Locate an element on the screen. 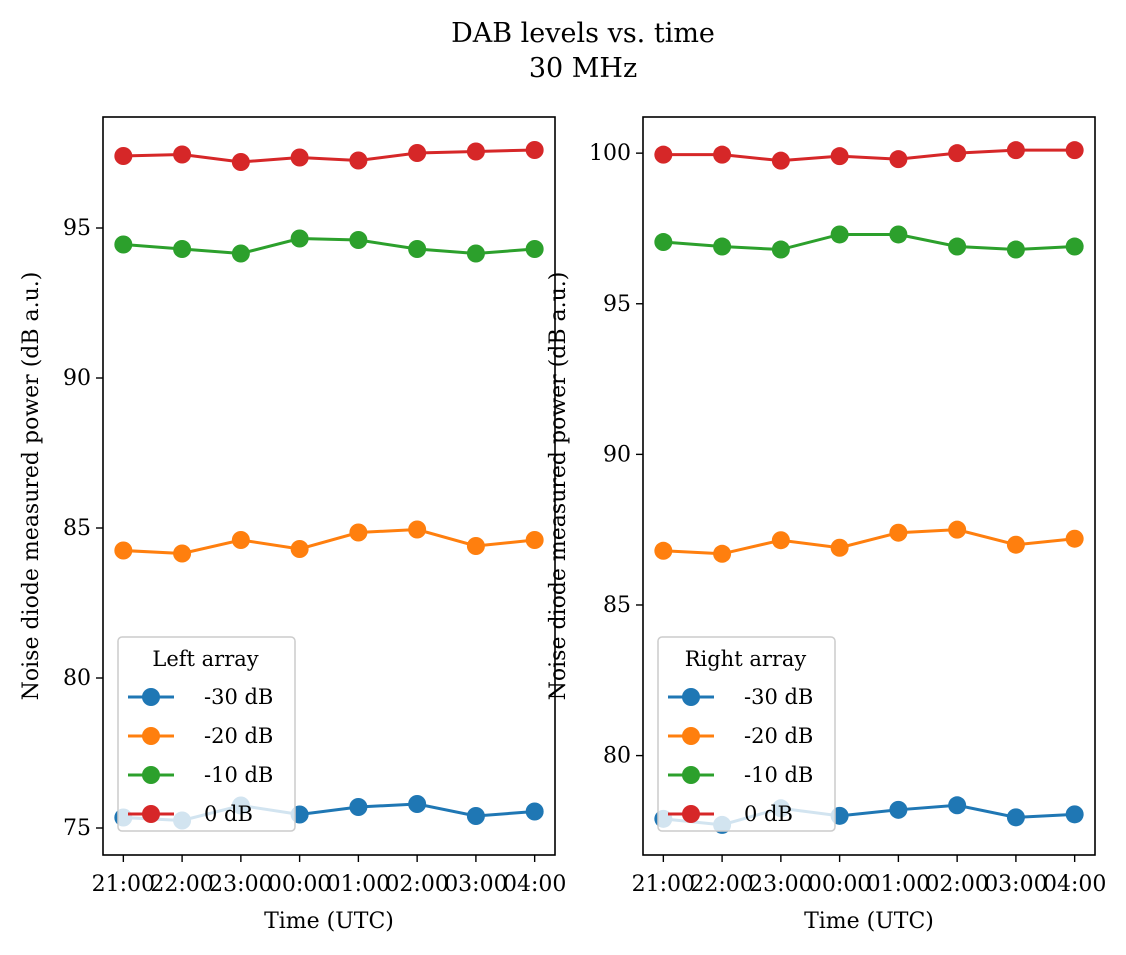  legend-box is located at coordinates (206, 734).